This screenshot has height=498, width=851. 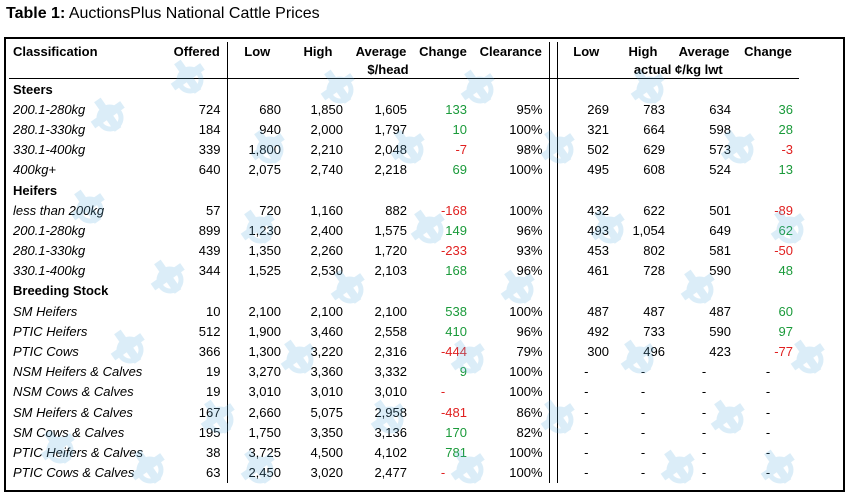 What do you see at coordinates (598, 311) in the screenshot?
I see `cell-low2: 487` at bounding box center [598, 311].